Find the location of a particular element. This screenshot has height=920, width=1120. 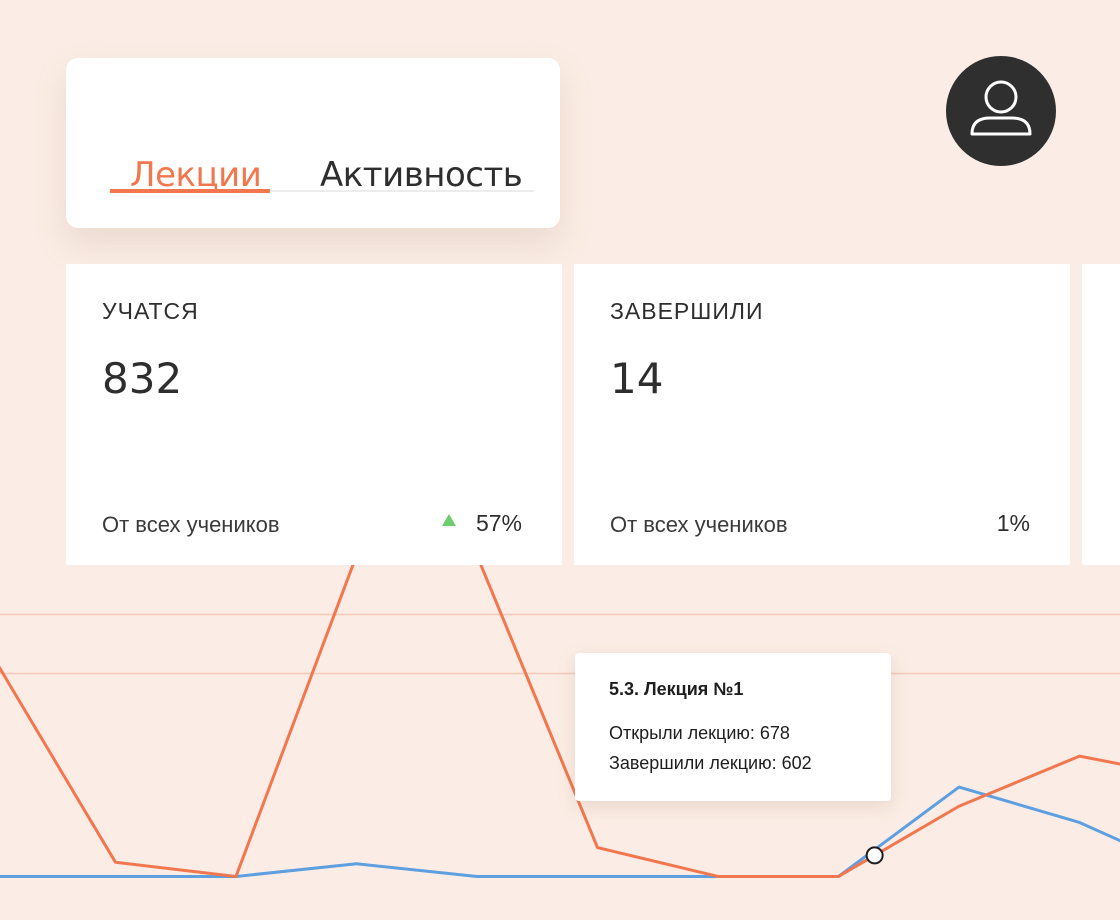

tooltip-opened-label: Открыли лекцию: is located at coordinates (682, 733).